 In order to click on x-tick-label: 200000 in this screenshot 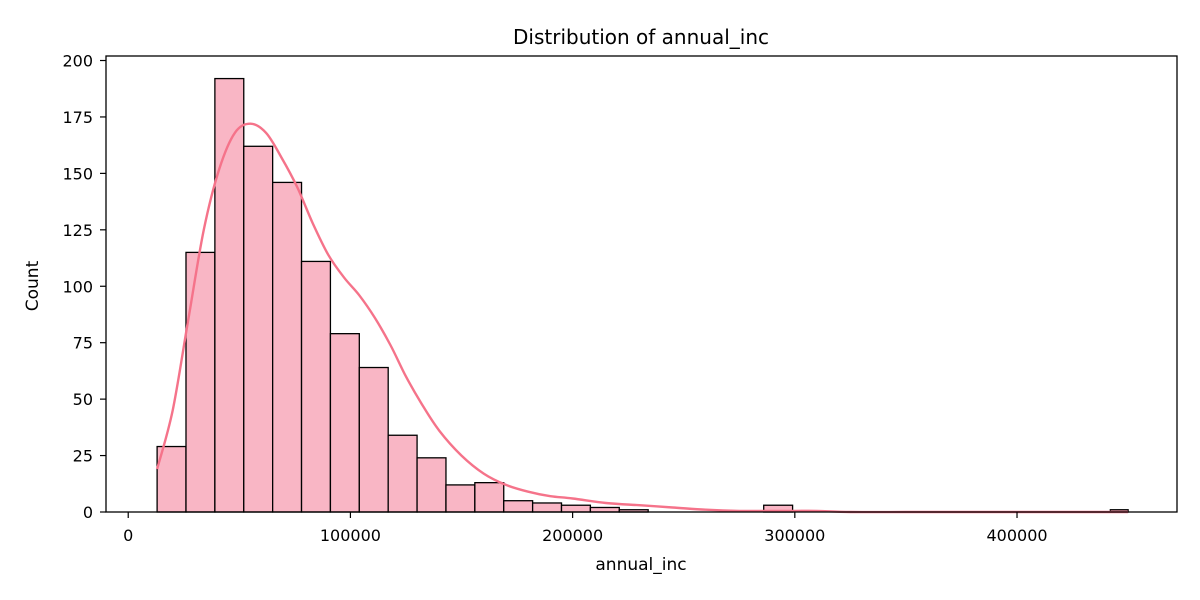, I will do `click(572, 535)`.